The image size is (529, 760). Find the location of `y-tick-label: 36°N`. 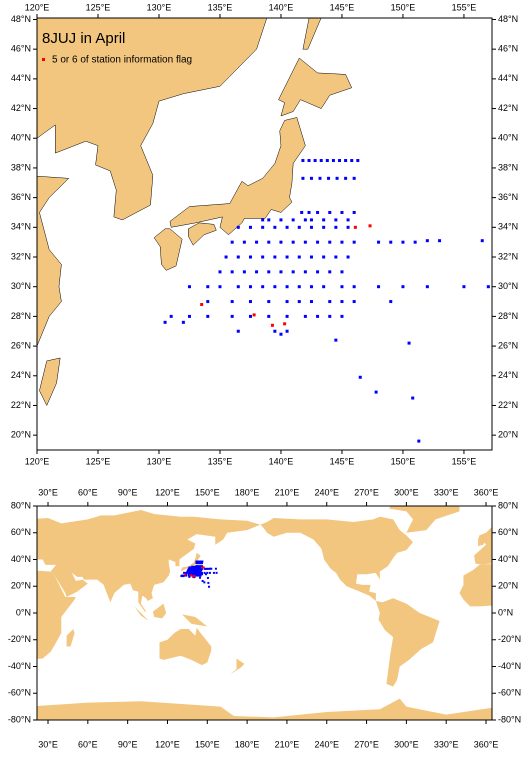

y-tick-label: 36°N is located at coordinates (21, 197).